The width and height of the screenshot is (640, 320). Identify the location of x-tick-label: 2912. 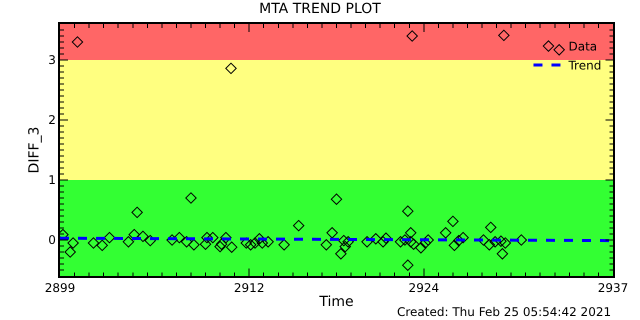
(249, 288).